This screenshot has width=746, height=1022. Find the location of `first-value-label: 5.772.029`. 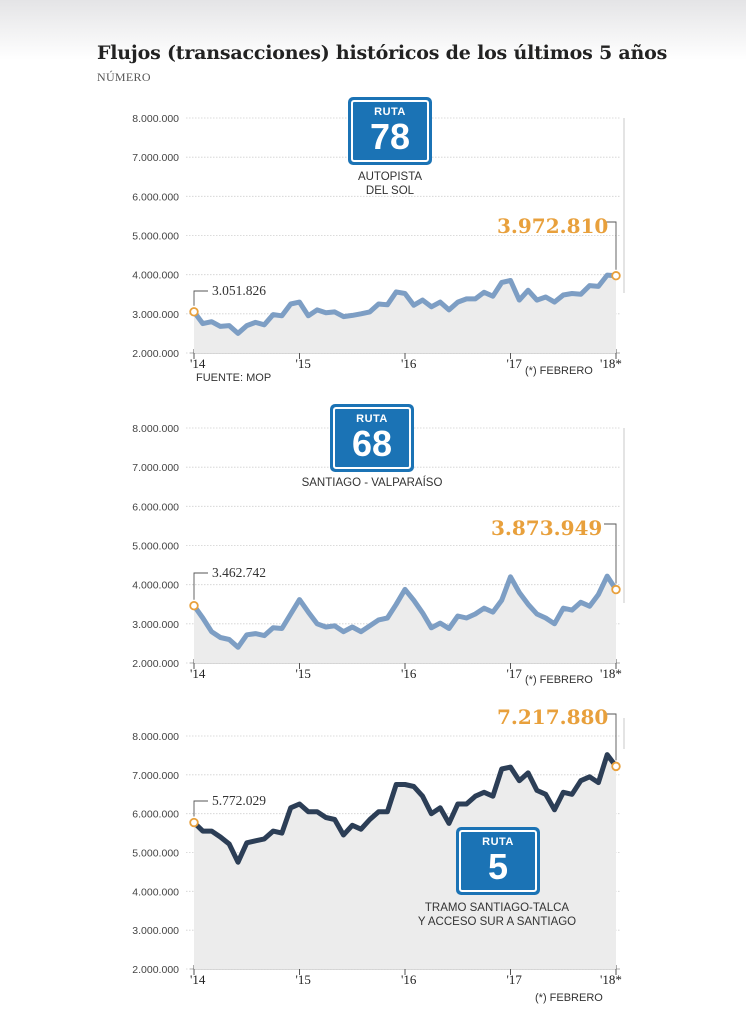

first-value-label: 5.772.029 is located at coordinates (239, 800).